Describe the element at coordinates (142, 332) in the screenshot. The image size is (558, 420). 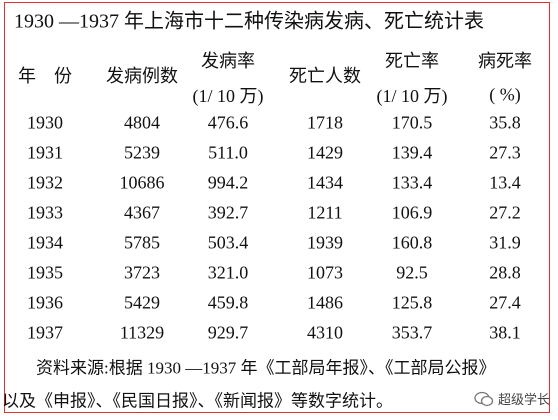
I see `cell: 11329` at that location.